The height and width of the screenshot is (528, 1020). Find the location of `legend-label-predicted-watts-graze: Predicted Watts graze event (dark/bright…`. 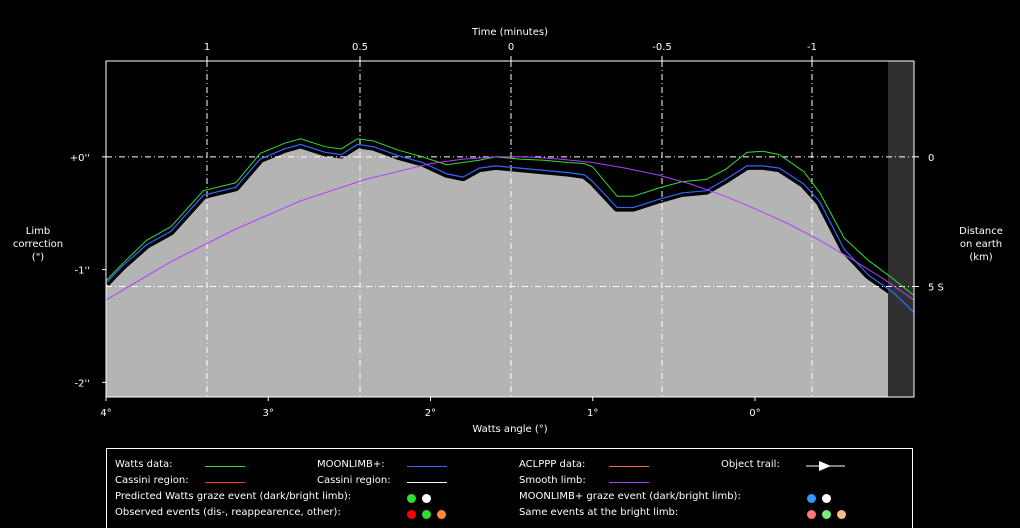

legend-label-predicted-watts-graze: Predicted Watts graze event (dark/bright… is located at coordinates (233, 496).